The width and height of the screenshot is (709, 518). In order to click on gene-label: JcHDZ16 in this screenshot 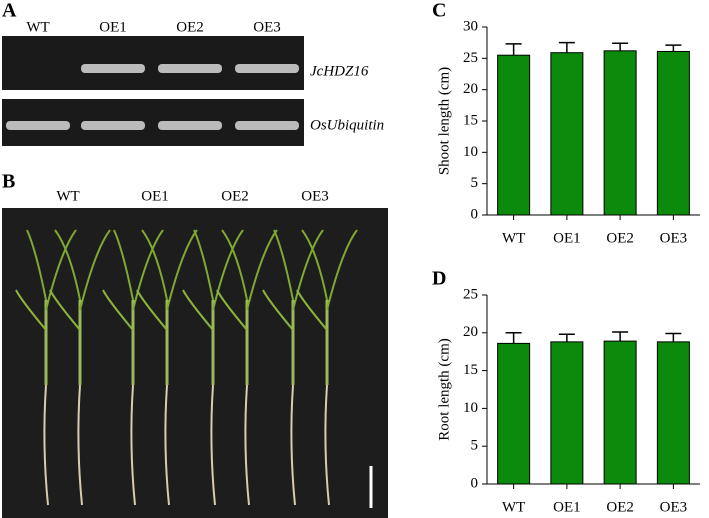, I will do `click(339, 71)`.